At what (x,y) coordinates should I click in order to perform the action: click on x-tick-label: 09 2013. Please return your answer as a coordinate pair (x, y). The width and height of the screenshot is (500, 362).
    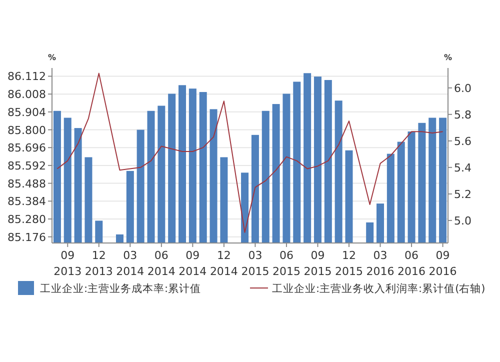
    Looking at the image, I should click on (68, 263).